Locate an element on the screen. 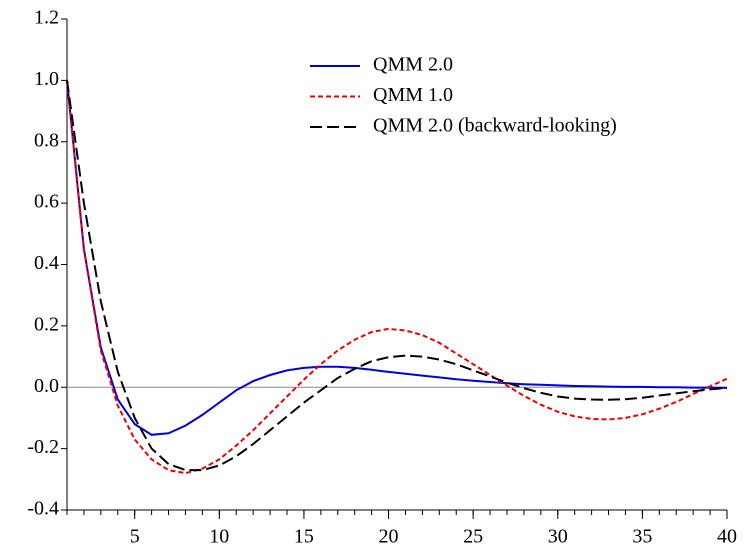 The width and height of the screenshot is (747, 554). legend-label: QMM 1.0 is located at coordinates (413, 95).